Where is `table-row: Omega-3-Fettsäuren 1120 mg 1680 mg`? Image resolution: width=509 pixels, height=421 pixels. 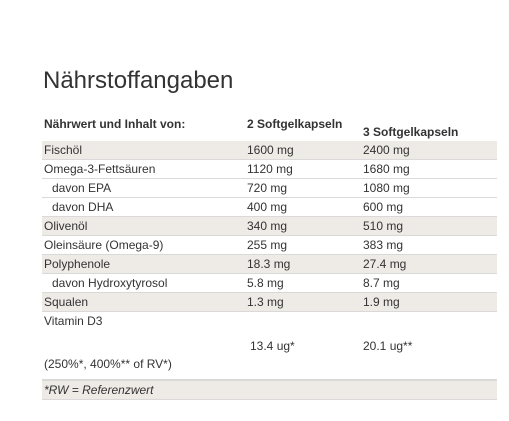 table-row: Omega-3-Fettsäuren 1120 mg 1680 mg is located at coordinates (269, 169).